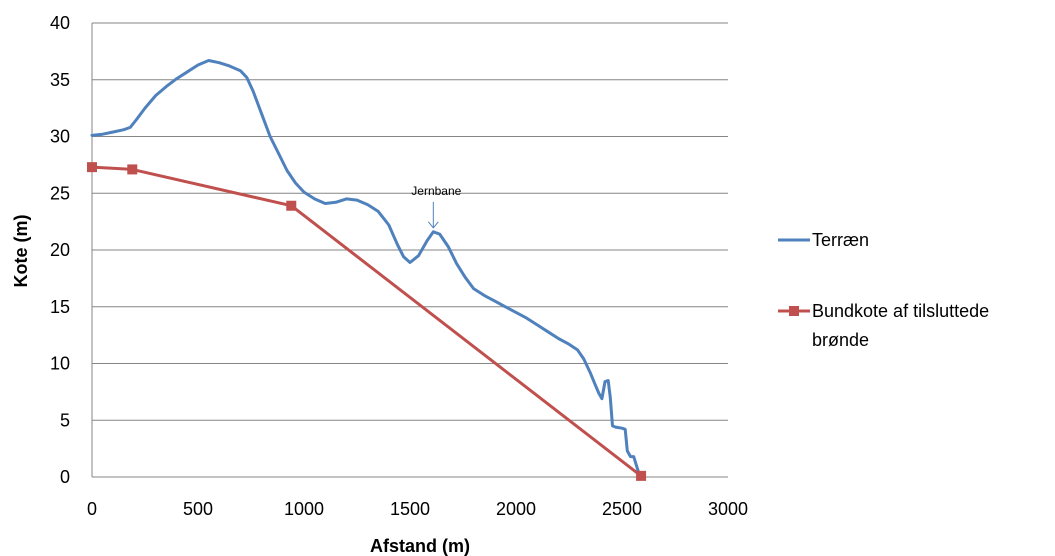 The image size is (1055, 556). What do you see at coordinates (622, 509) in the screenshot?
I see `x-tick-label: 2500` at bounding box center [622, 509].